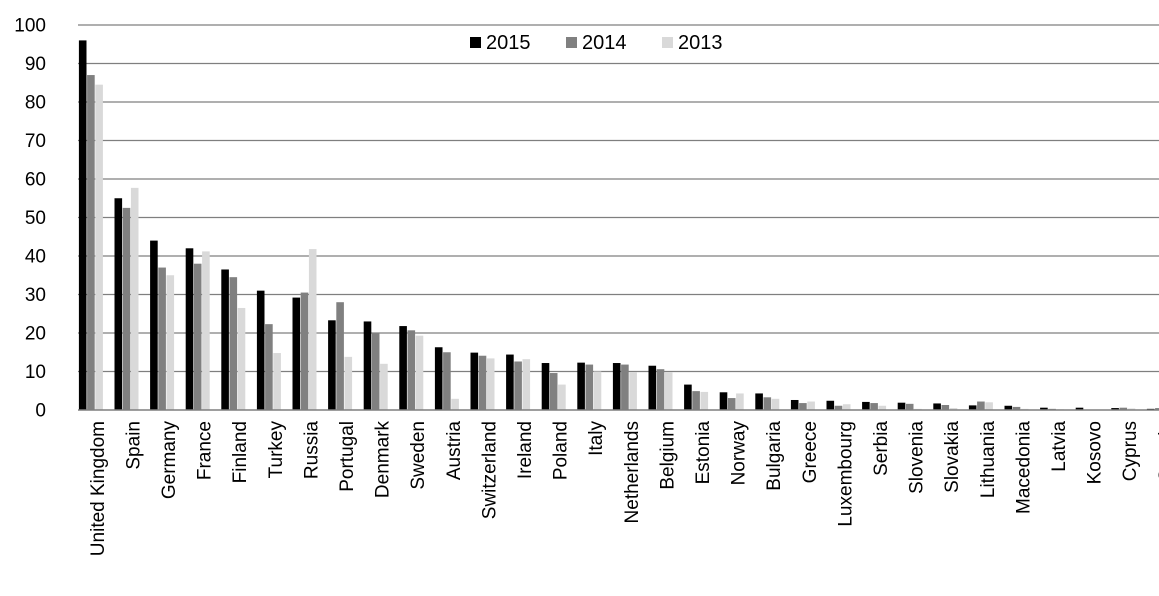 This screenshot has height=596, width=1159. Describe the element at coordinates (774, 456) in the screenshot. I see `x-category-label: Bulgaria` at that location.